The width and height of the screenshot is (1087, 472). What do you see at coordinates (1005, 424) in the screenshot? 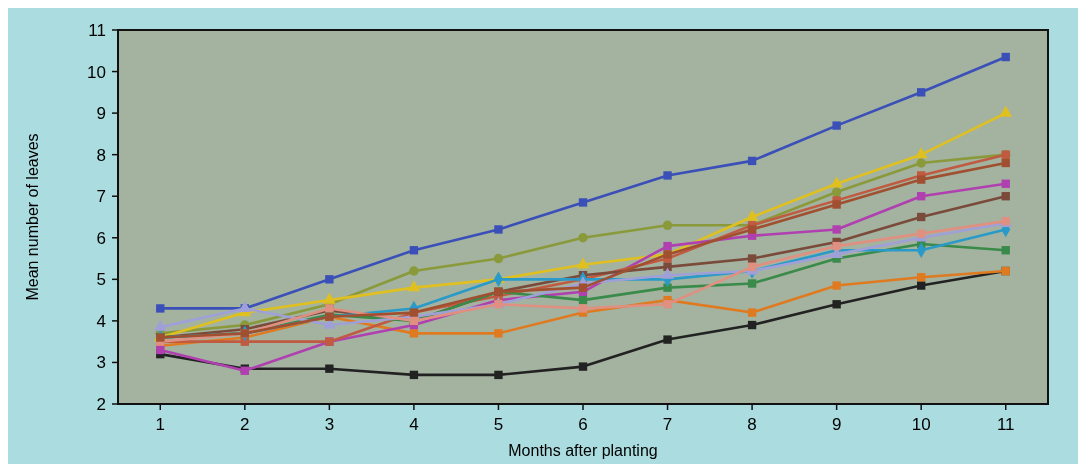
I see `x-tick-label: 11` at bounding box center [1005, 424].